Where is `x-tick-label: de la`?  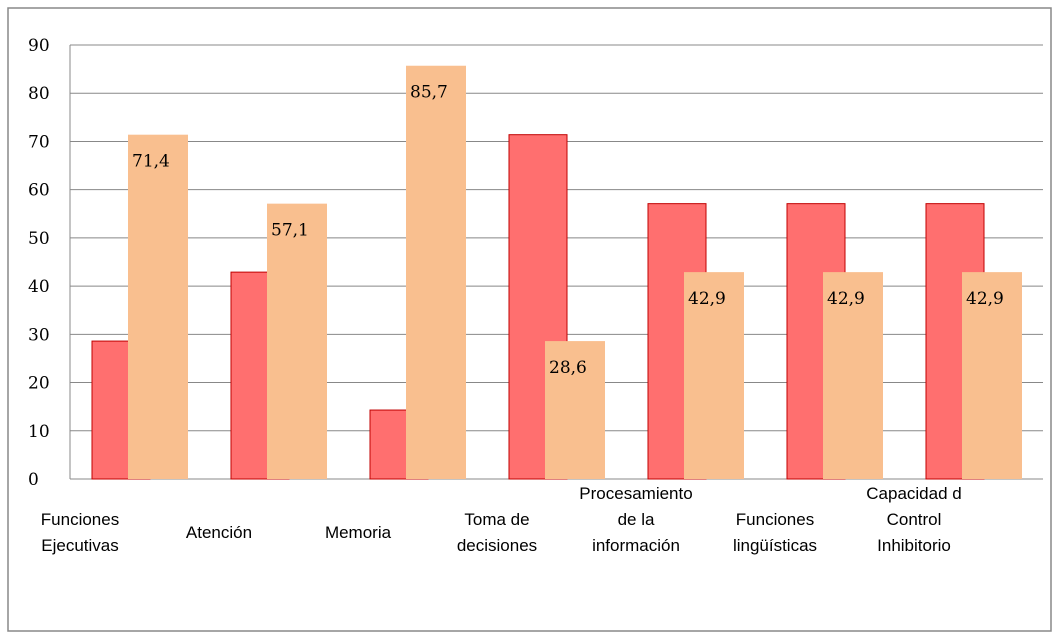
x-tick-label: de la is located at coordinates (636, 519).